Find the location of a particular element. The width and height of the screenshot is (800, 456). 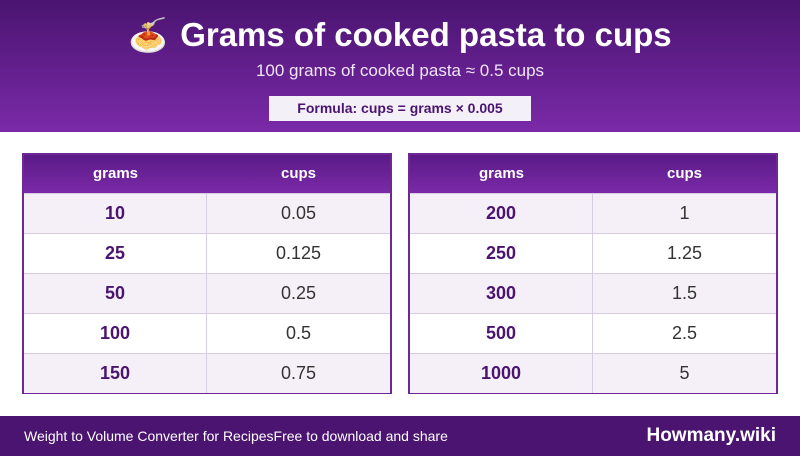

grams-cell: 10 is located at coordinates (115, 213).